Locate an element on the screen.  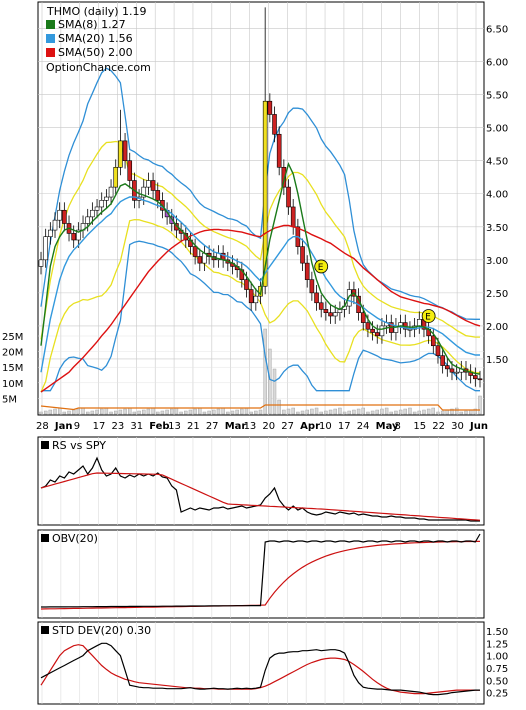
std-lines is located at coordinates (260, 669).